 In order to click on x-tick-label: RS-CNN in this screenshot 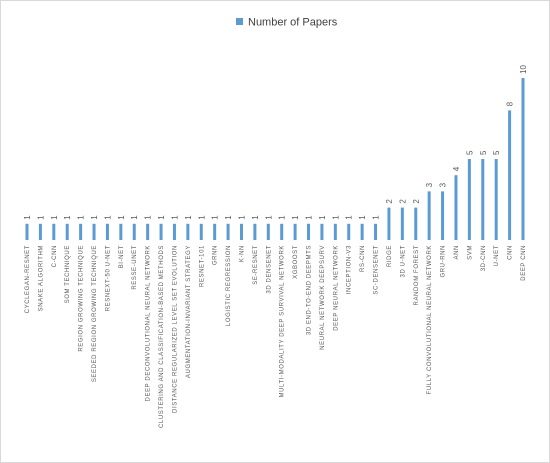, I will do `click(363, 258)`.